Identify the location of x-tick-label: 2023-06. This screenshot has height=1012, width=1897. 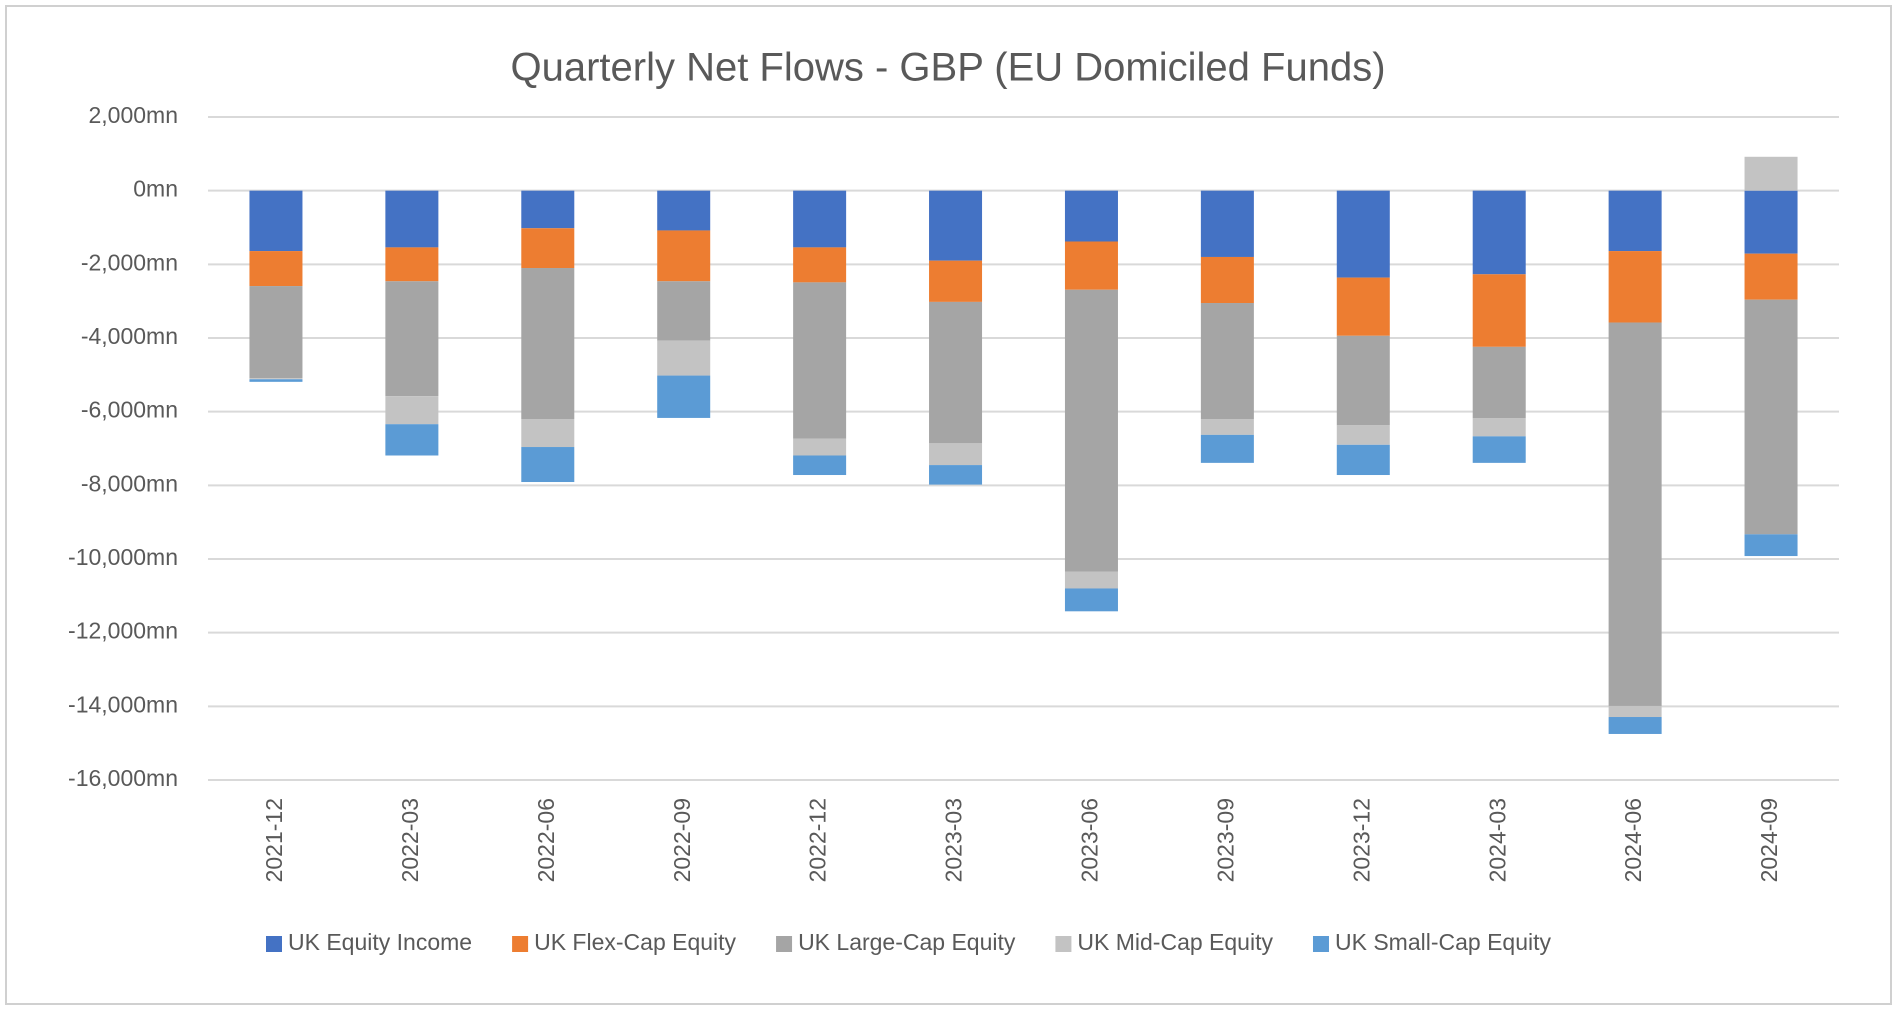
(1090, 840).